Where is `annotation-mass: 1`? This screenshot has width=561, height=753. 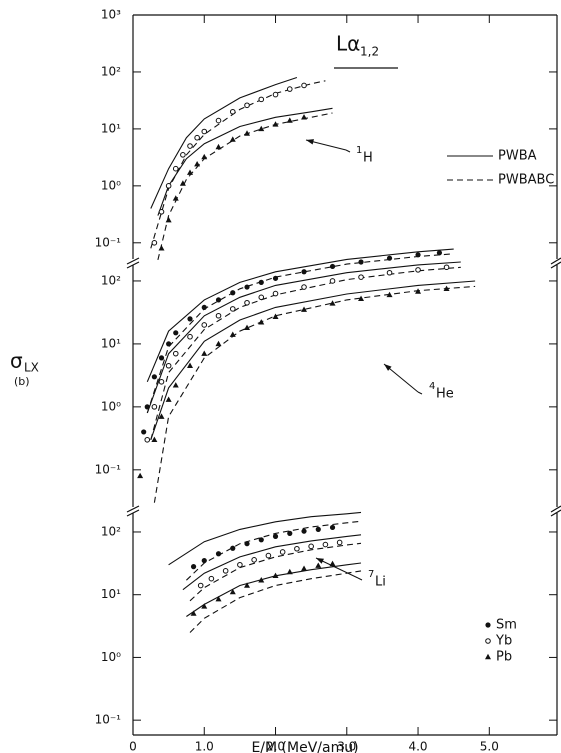
annotation-mass: 1 is located at coordinates (359, 150).